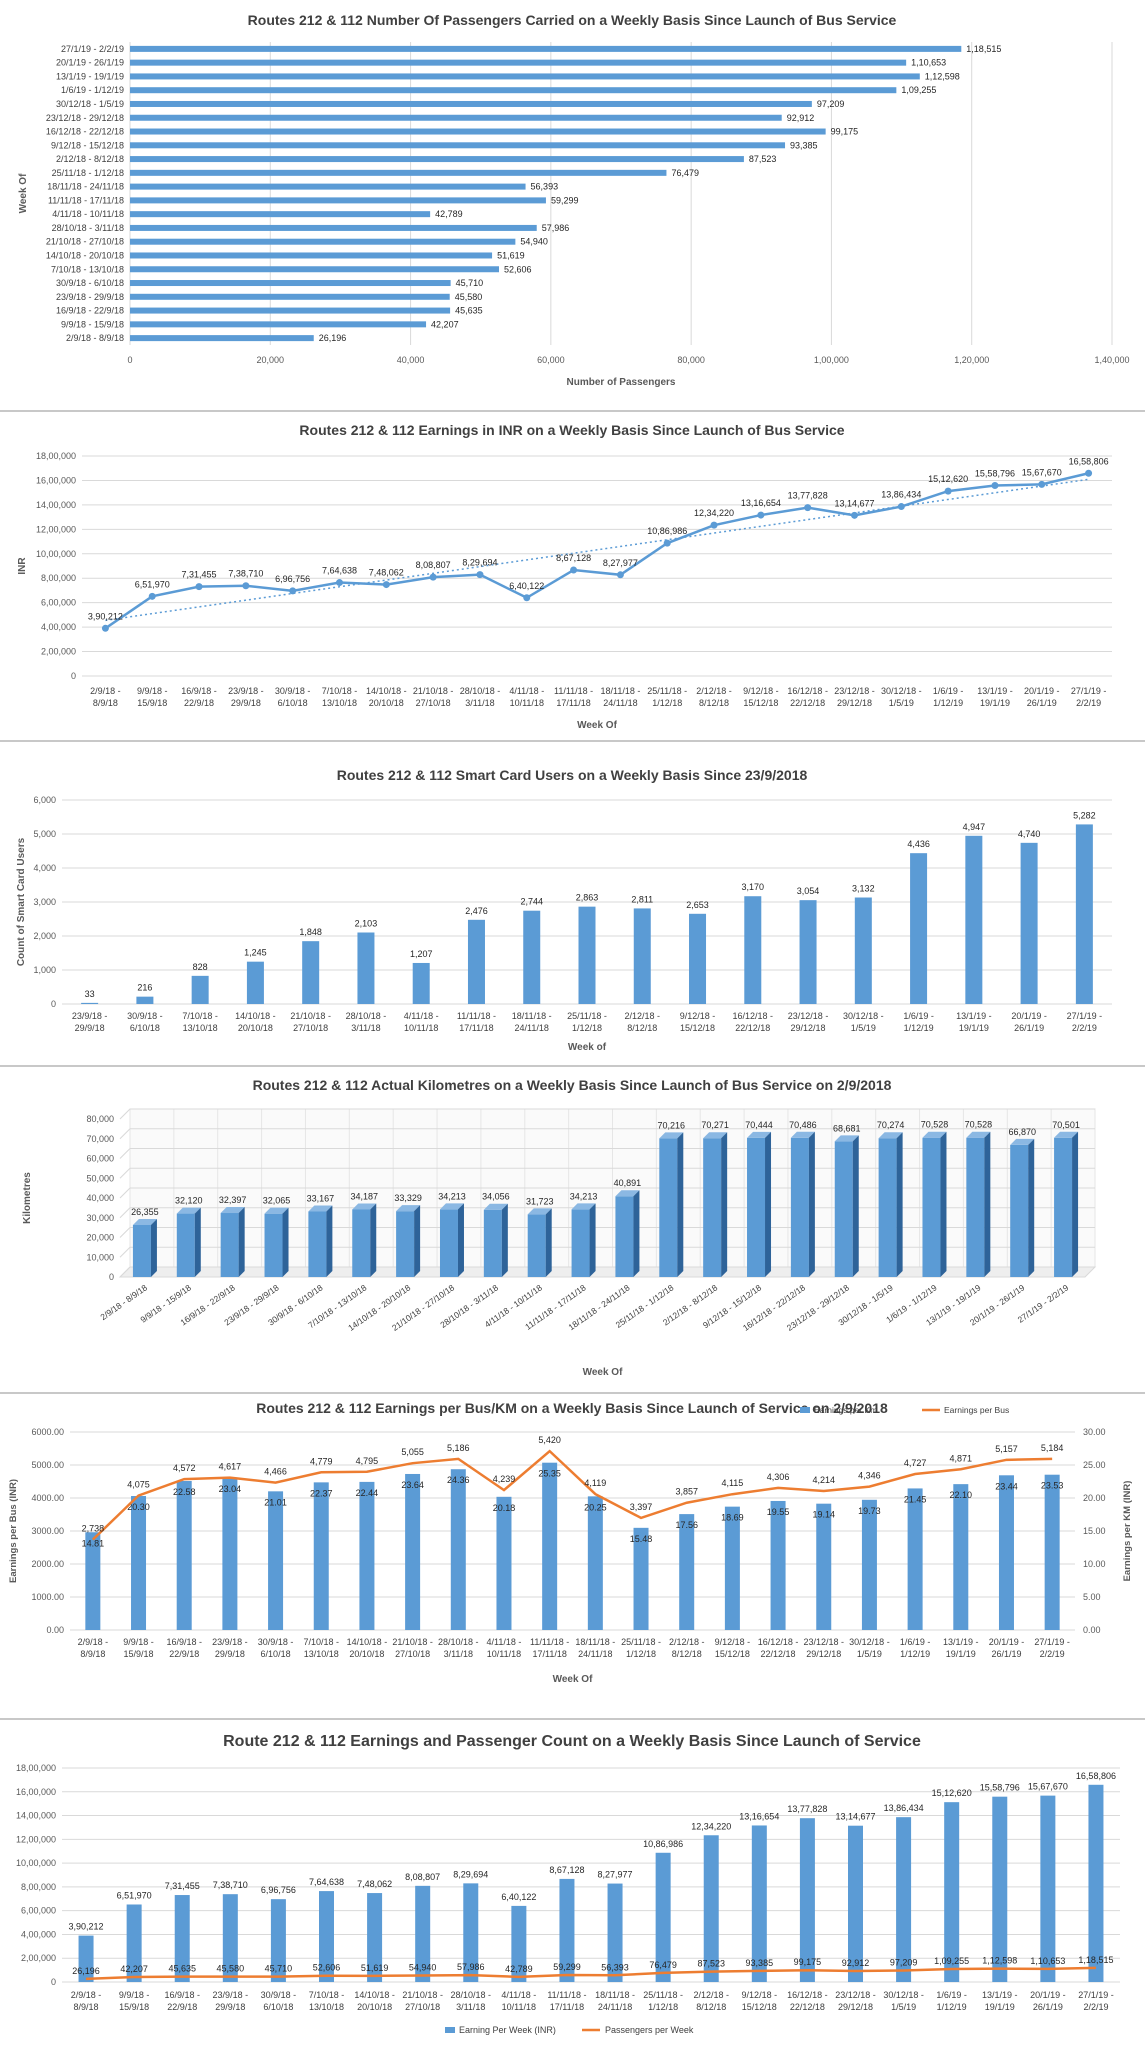 The width and height of the screenshot is (1145, 2048). What do you see at coordinates (452, 1196) in the screenshot?
I see `data-label: 34,213` at bounding box center [452, 1196].